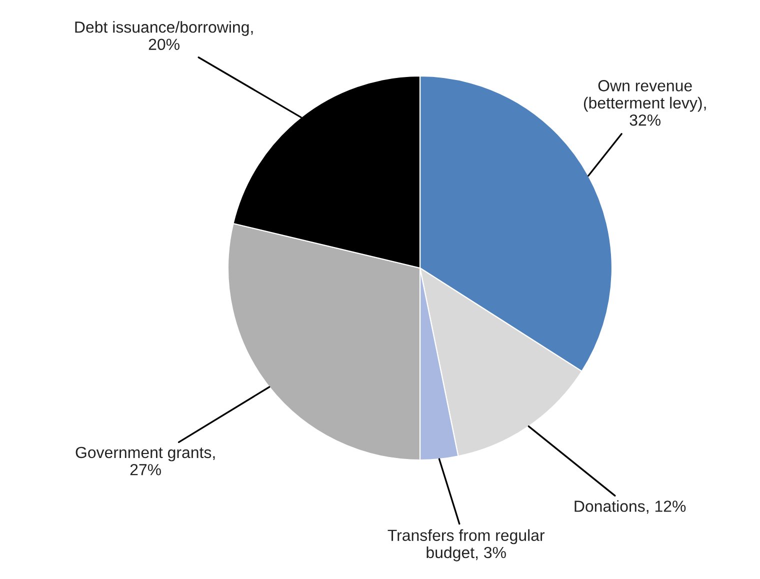  I want to click on slice-label: Donations, 12%, so click(630, 507).